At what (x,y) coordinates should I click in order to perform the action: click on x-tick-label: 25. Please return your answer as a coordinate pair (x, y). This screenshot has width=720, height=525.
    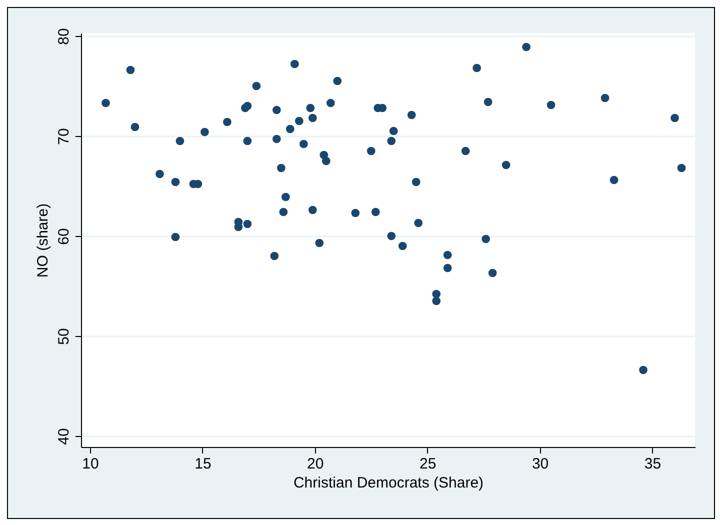
    Looking at the image, I should click on (428, 464).